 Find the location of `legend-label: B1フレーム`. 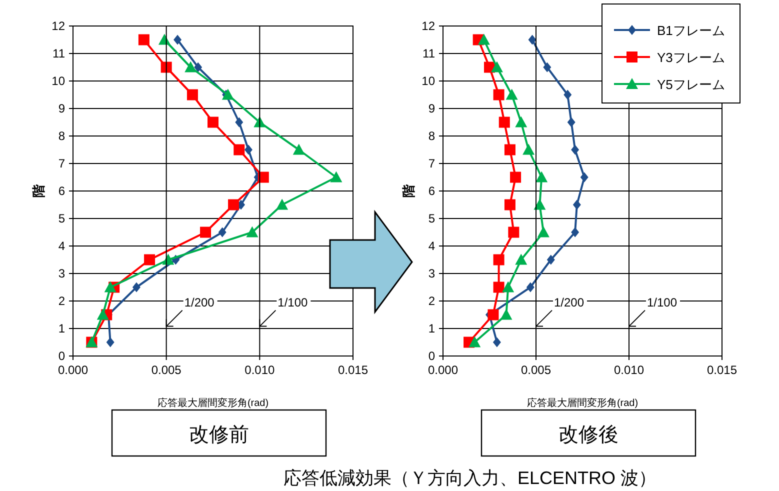

legend-label: B1フレーム is located at coordinates (691, 30).